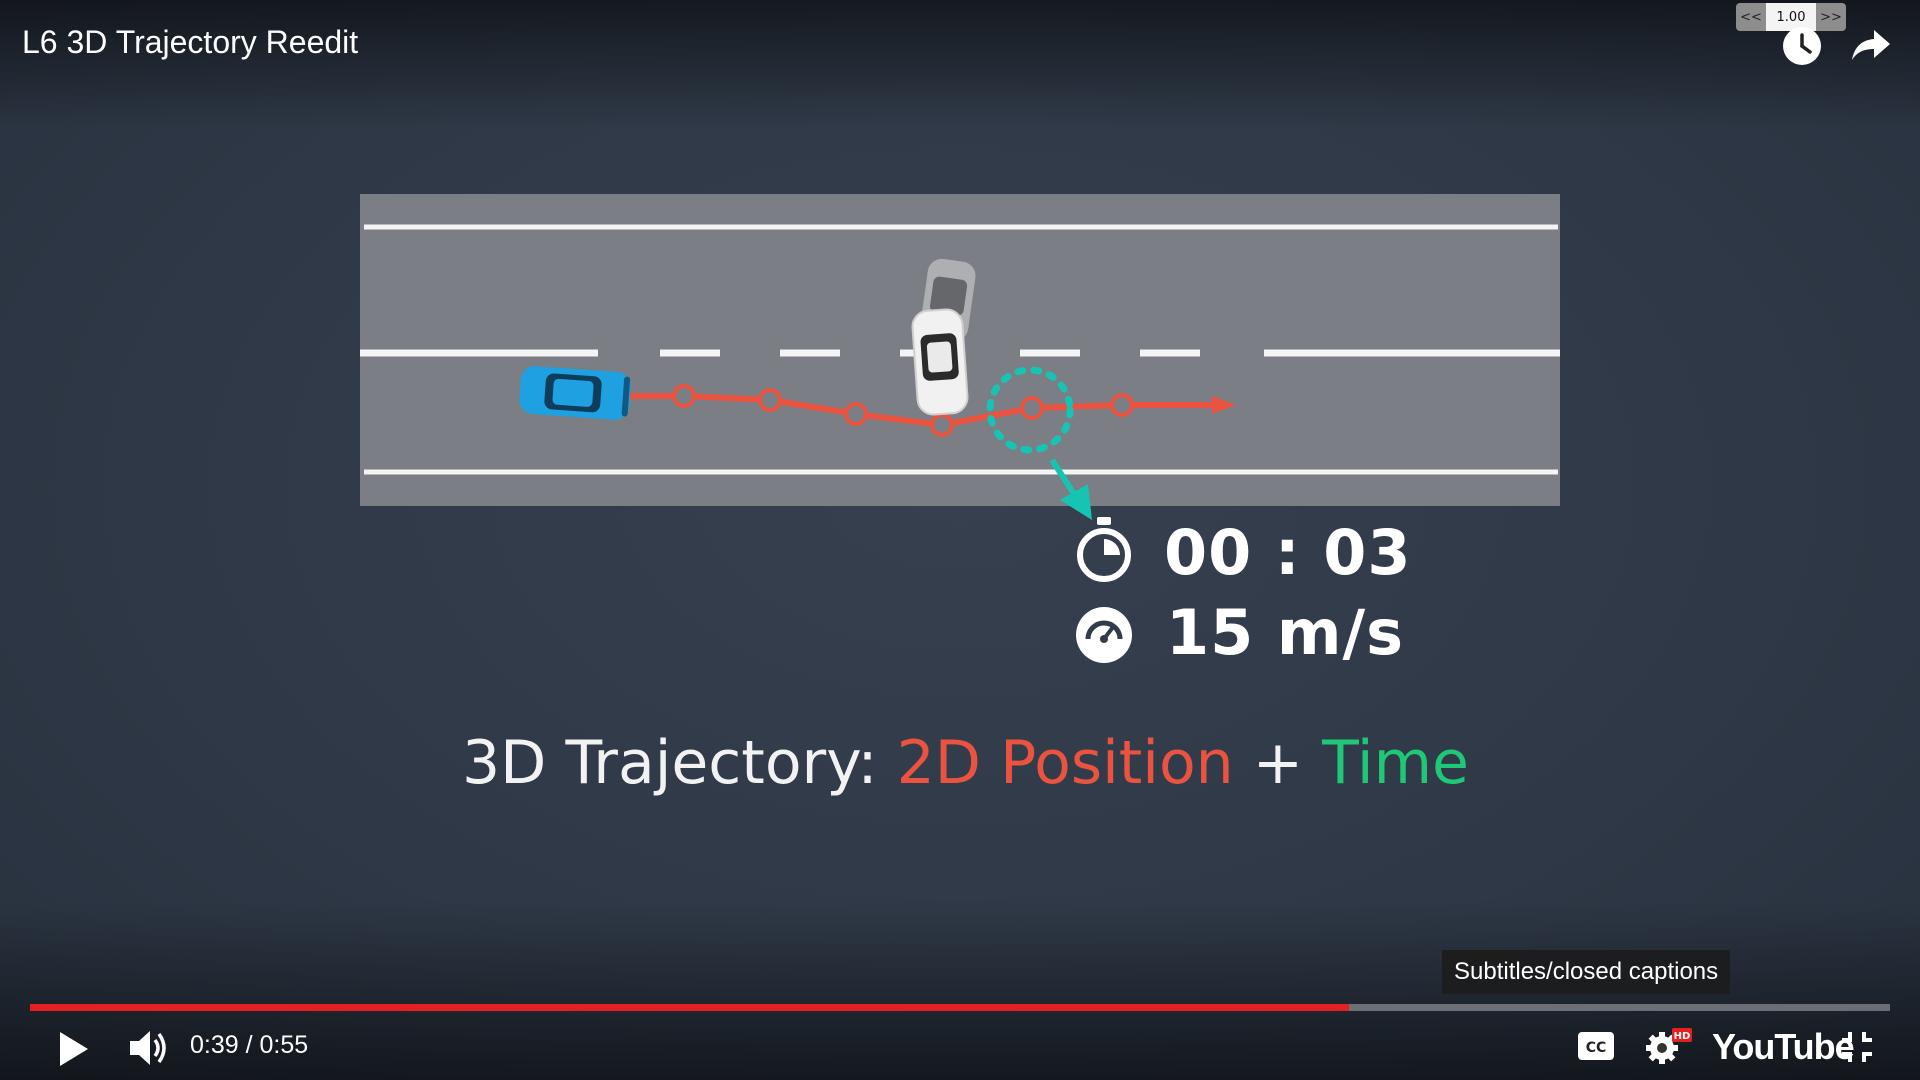  I want to click on progress-bar, so click(960, 1007).